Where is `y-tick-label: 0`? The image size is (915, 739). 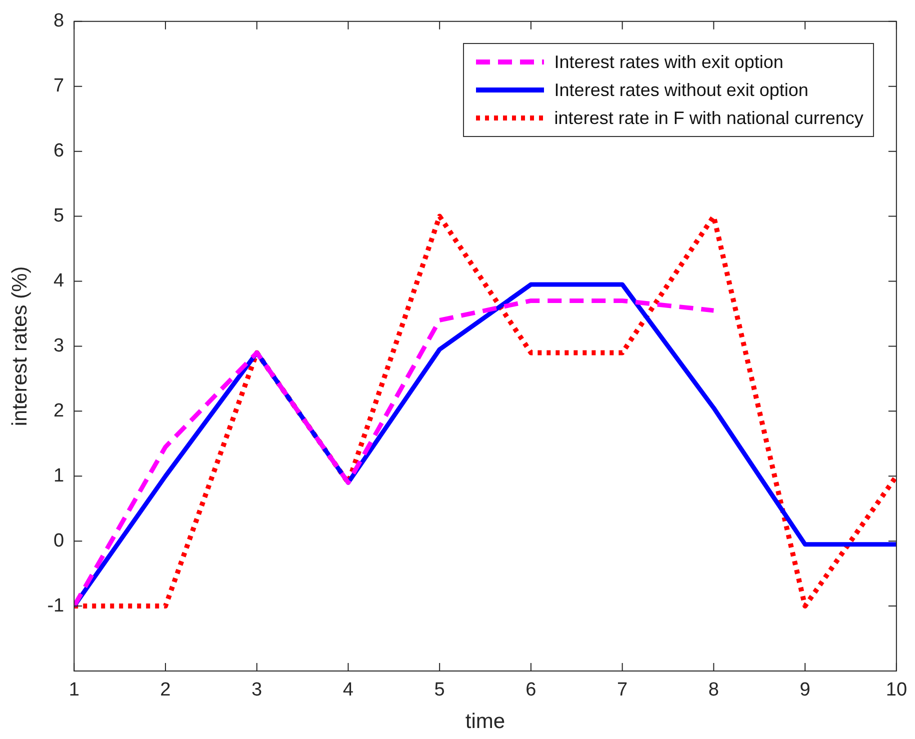
y-tick-label: 0 is located at coordinates (59, 541).